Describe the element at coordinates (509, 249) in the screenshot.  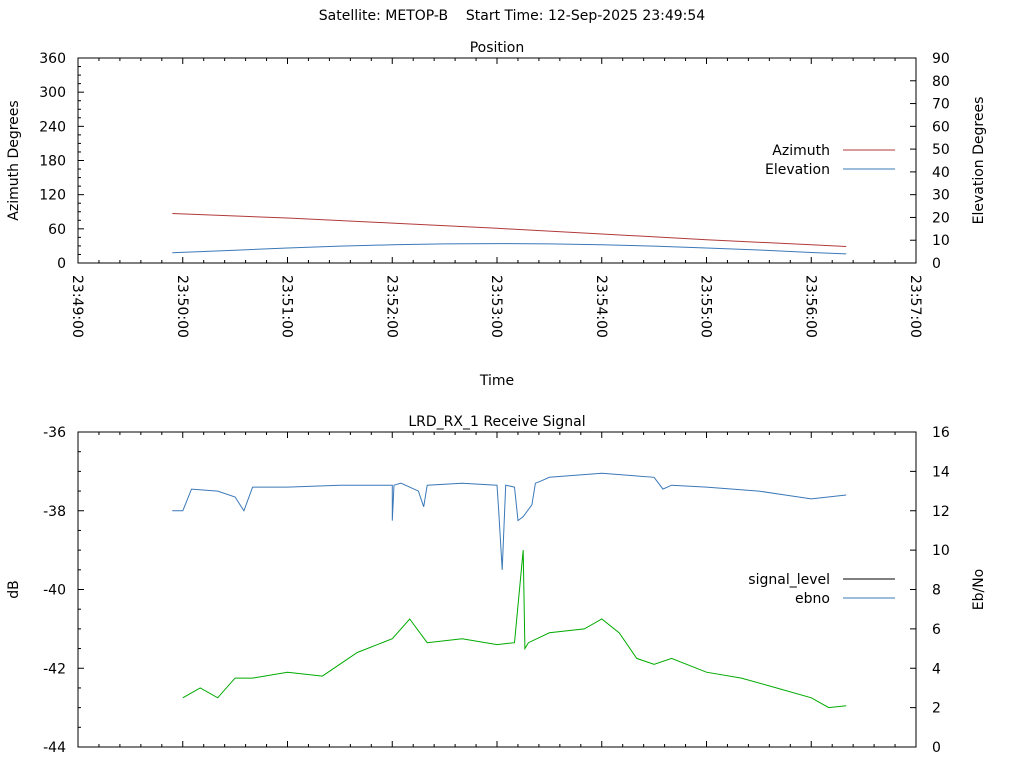
I see `series-line-Elevation` at that location.